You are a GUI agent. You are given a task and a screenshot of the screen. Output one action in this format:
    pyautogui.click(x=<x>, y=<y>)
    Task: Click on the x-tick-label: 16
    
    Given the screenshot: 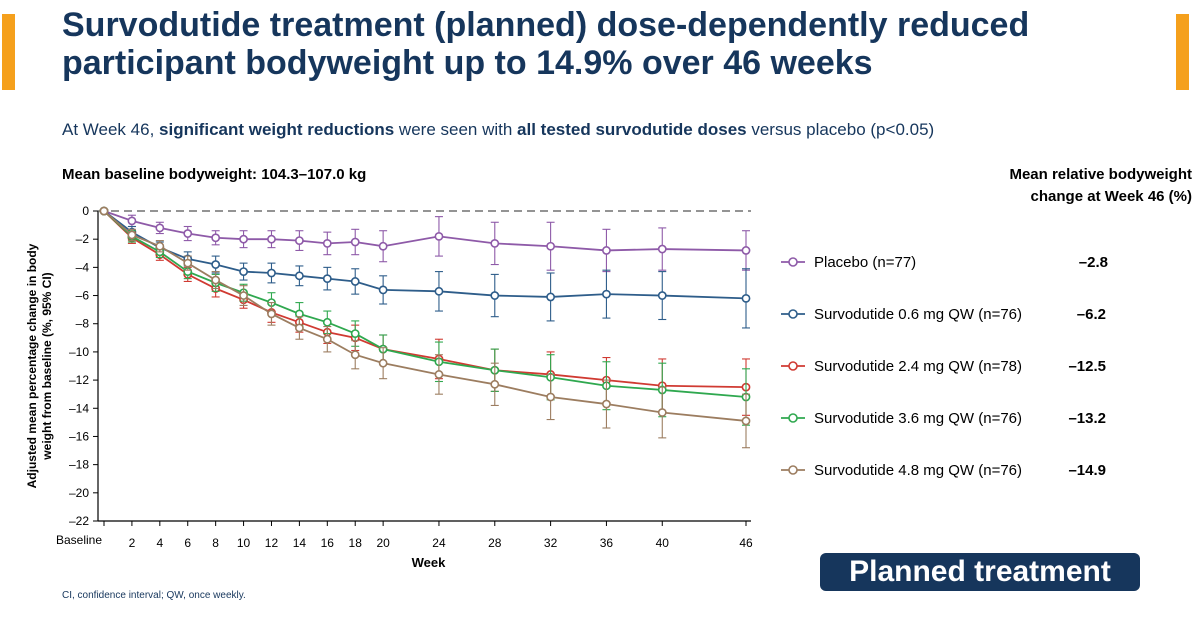 What is the action you would take?
    pyautogui.click(x=328, y=543)
    